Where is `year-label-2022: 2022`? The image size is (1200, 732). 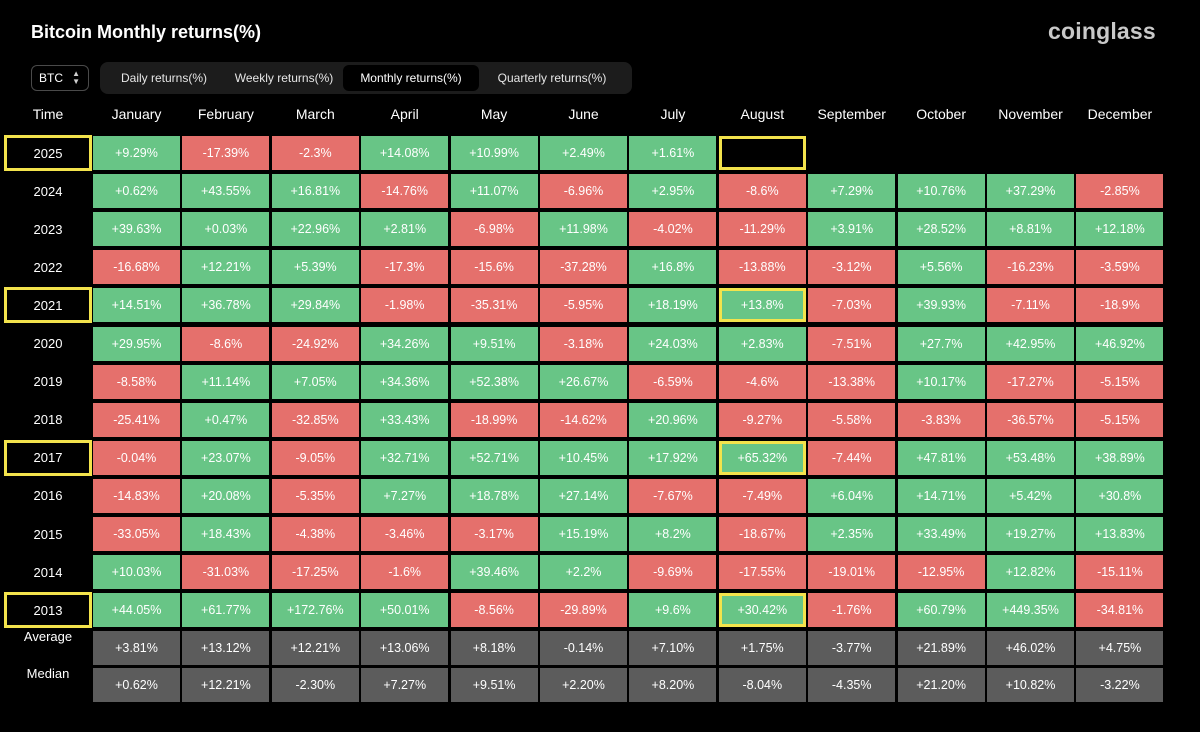
year-label-2022: 2022 is located at coordinates (48, 267).